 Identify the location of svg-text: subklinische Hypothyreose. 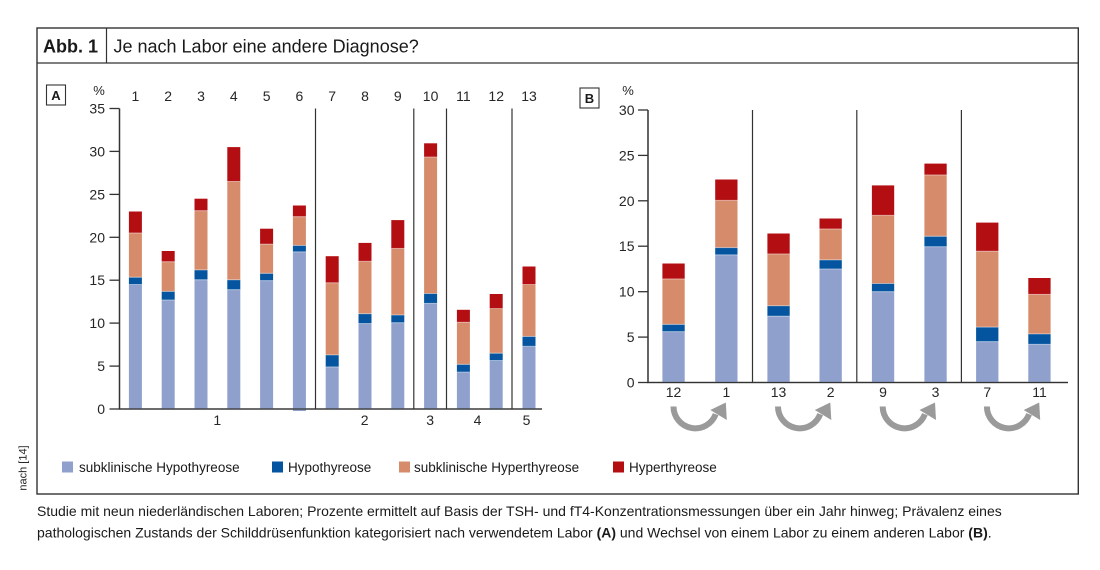
(159, 467).